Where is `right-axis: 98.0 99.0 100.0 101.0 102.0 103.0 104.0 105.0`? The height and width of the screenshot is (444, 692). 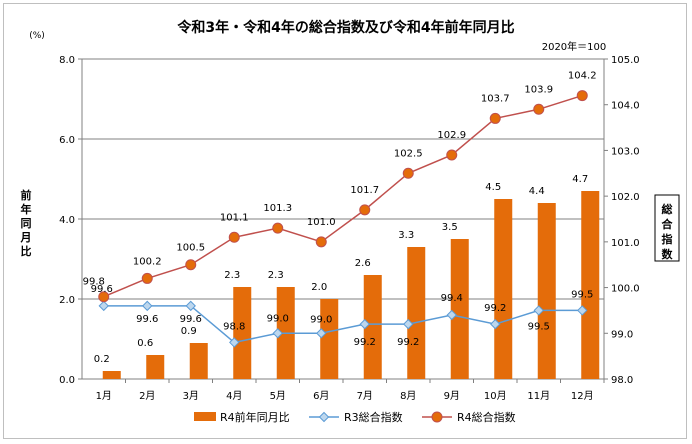 right-axis: 98.0 99.0 100.0 101.0 102.0 103.0 104.0 105.0 is located at coordinates (622, 220).